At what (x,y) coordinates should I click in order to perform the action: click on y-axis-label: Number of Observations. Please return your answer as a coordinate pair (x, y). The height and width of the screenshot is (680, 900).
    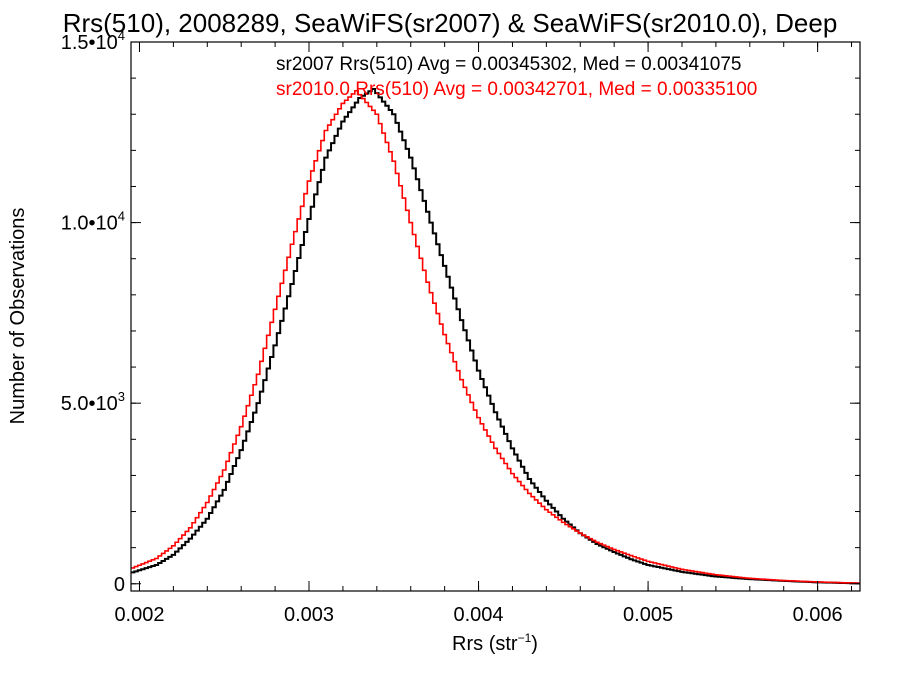
    Looking at the image, I should click on (18, 316).